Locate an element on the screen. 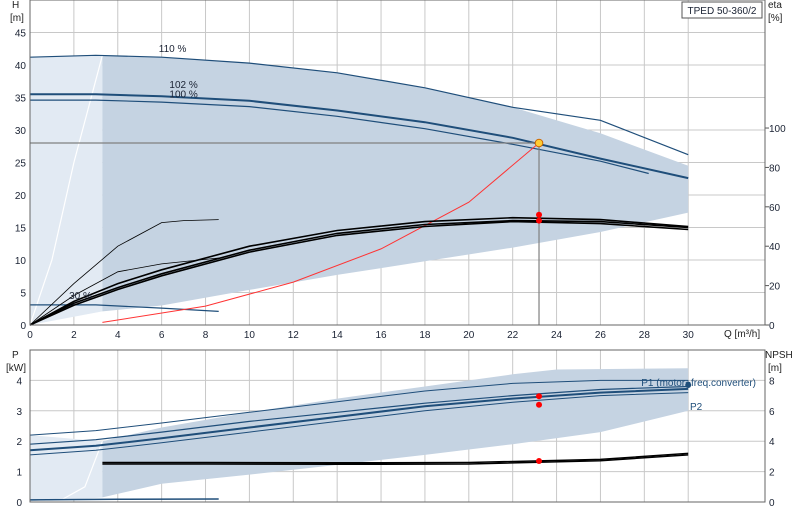 This screenshot has height=525, width=800. top-x-tick-label: 8 is located at coordinates (206, 335).